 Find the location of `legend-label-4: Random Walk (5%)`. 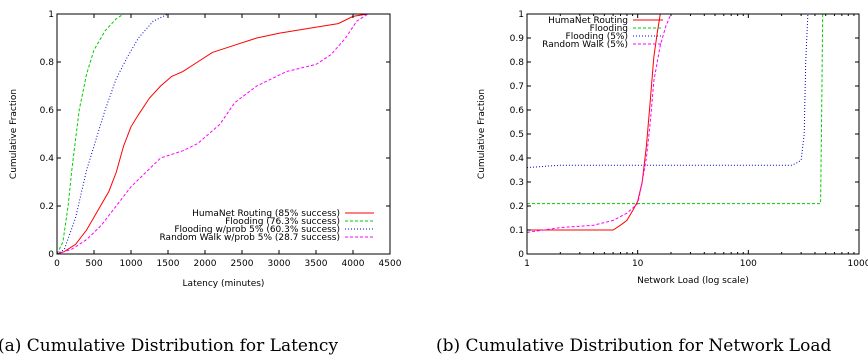

legend-label-4: Random Walk (5%) is located at coordinates (585, 45).